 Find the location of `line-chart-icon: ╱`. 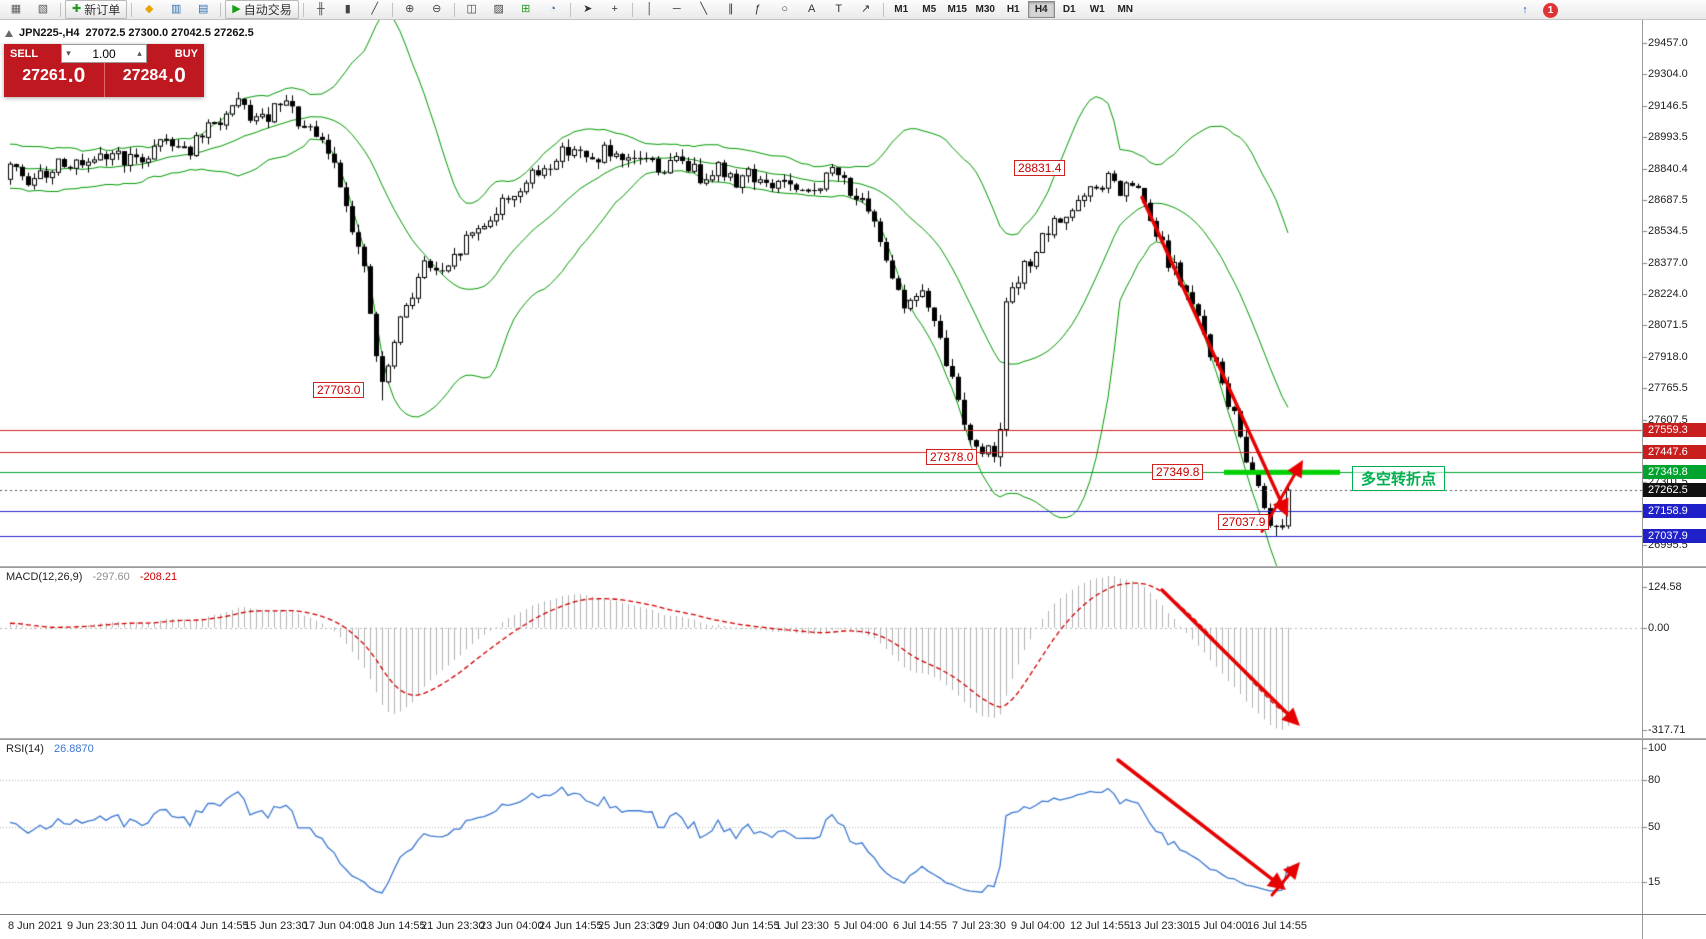

line-chart-icon: ╱ is located at coordinates (375, 9).